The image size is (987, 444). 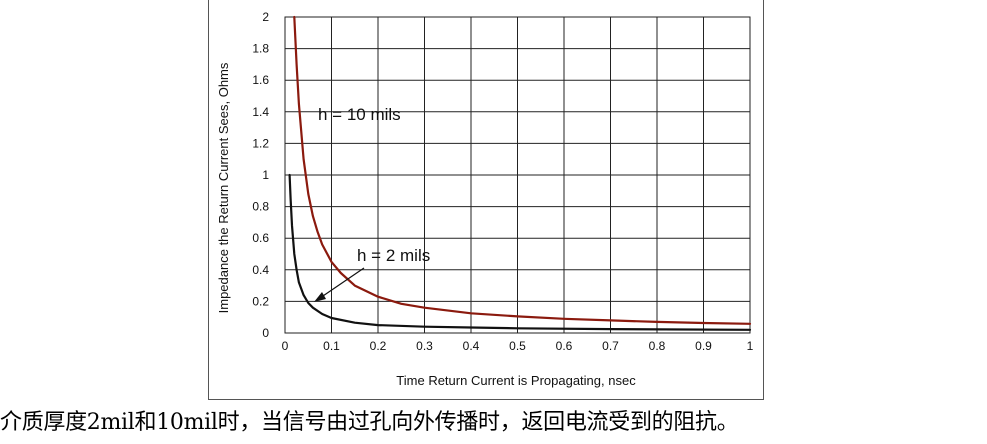 What do you see at coordinates (424, 346) in the screenshot?
I see `x-tick-label: 0.3` at bounding box center [424, 346].